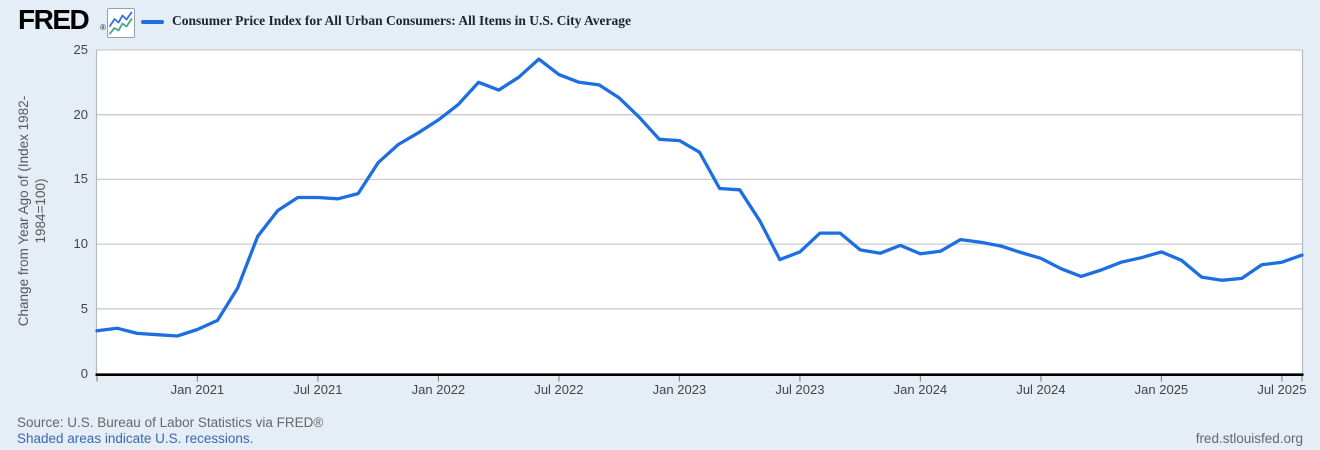  Describe the element at coordinates (103, 27) in the screenshot. I see `registered-trademark: ®` at that location.